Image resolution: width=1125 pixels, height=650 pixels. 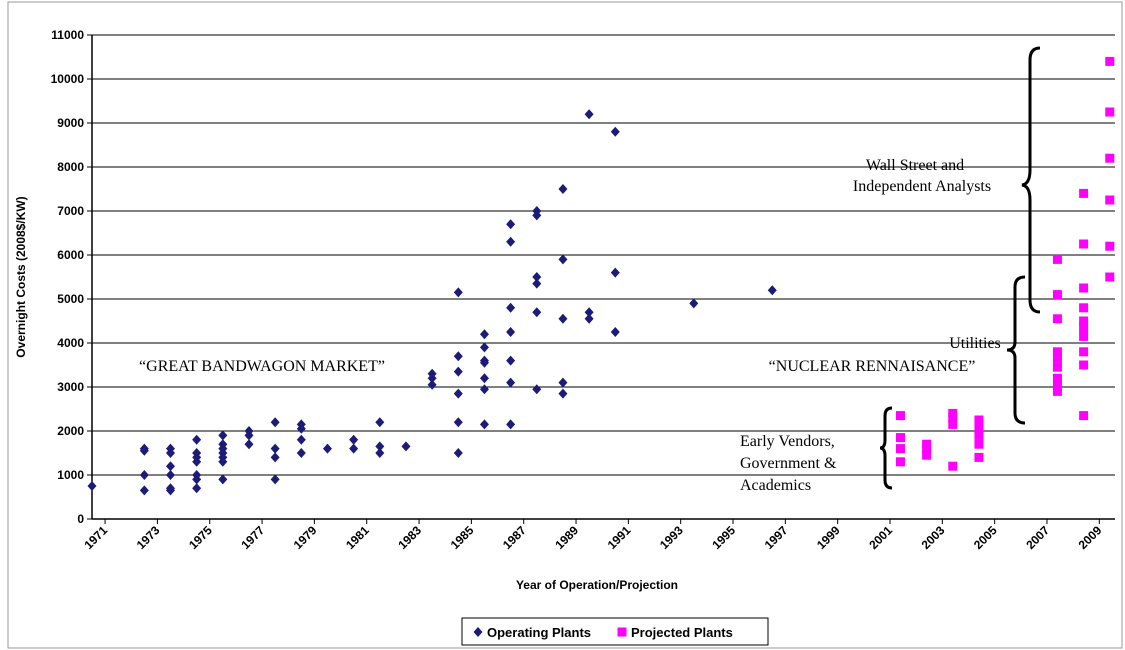 I want to click on annotation: “NUCLEAR RENNAISANCE”, so click(x=872, y=366).